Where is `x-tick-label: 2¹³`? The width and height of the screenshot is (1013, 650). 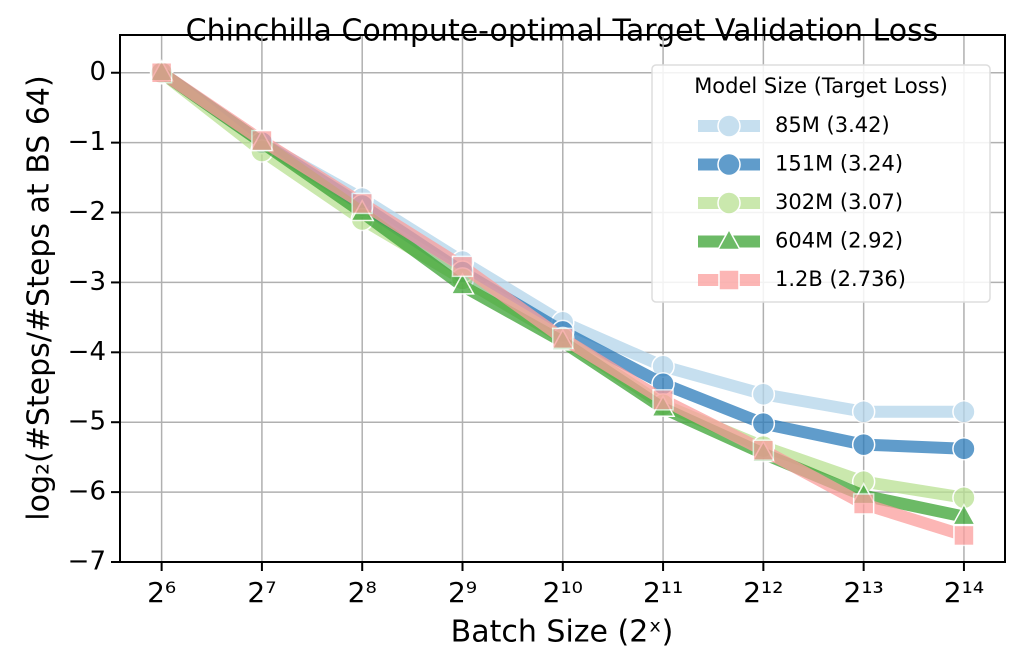
x-tick-label: 2¹³ is located at coordinates (864, 592).